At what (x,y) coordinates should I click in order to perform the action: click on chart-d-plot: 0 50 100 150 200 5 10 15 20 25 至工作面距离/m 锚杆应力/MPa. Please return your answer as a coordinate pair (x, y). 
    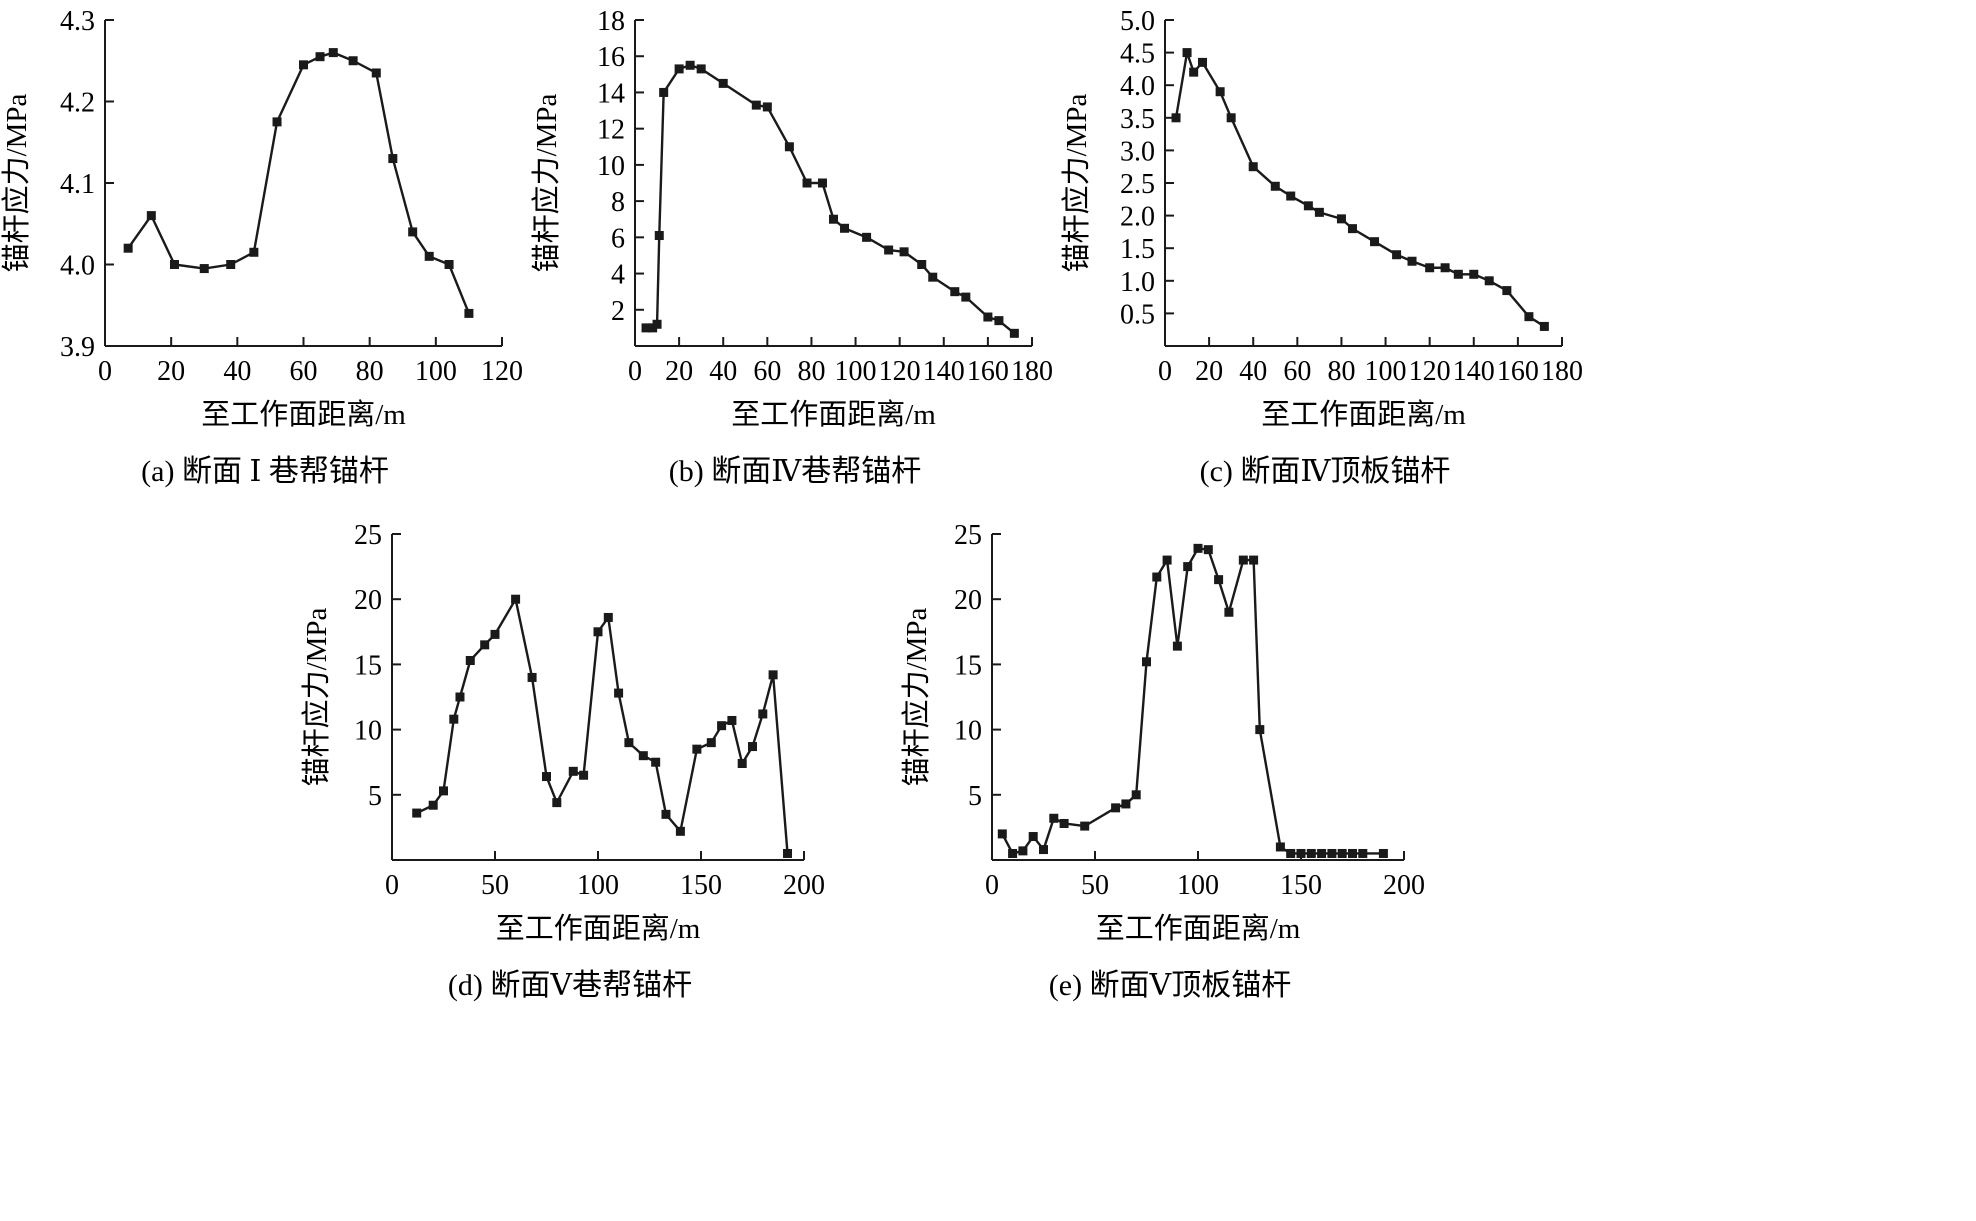
    Looking at the image, I should click on (570, 734).